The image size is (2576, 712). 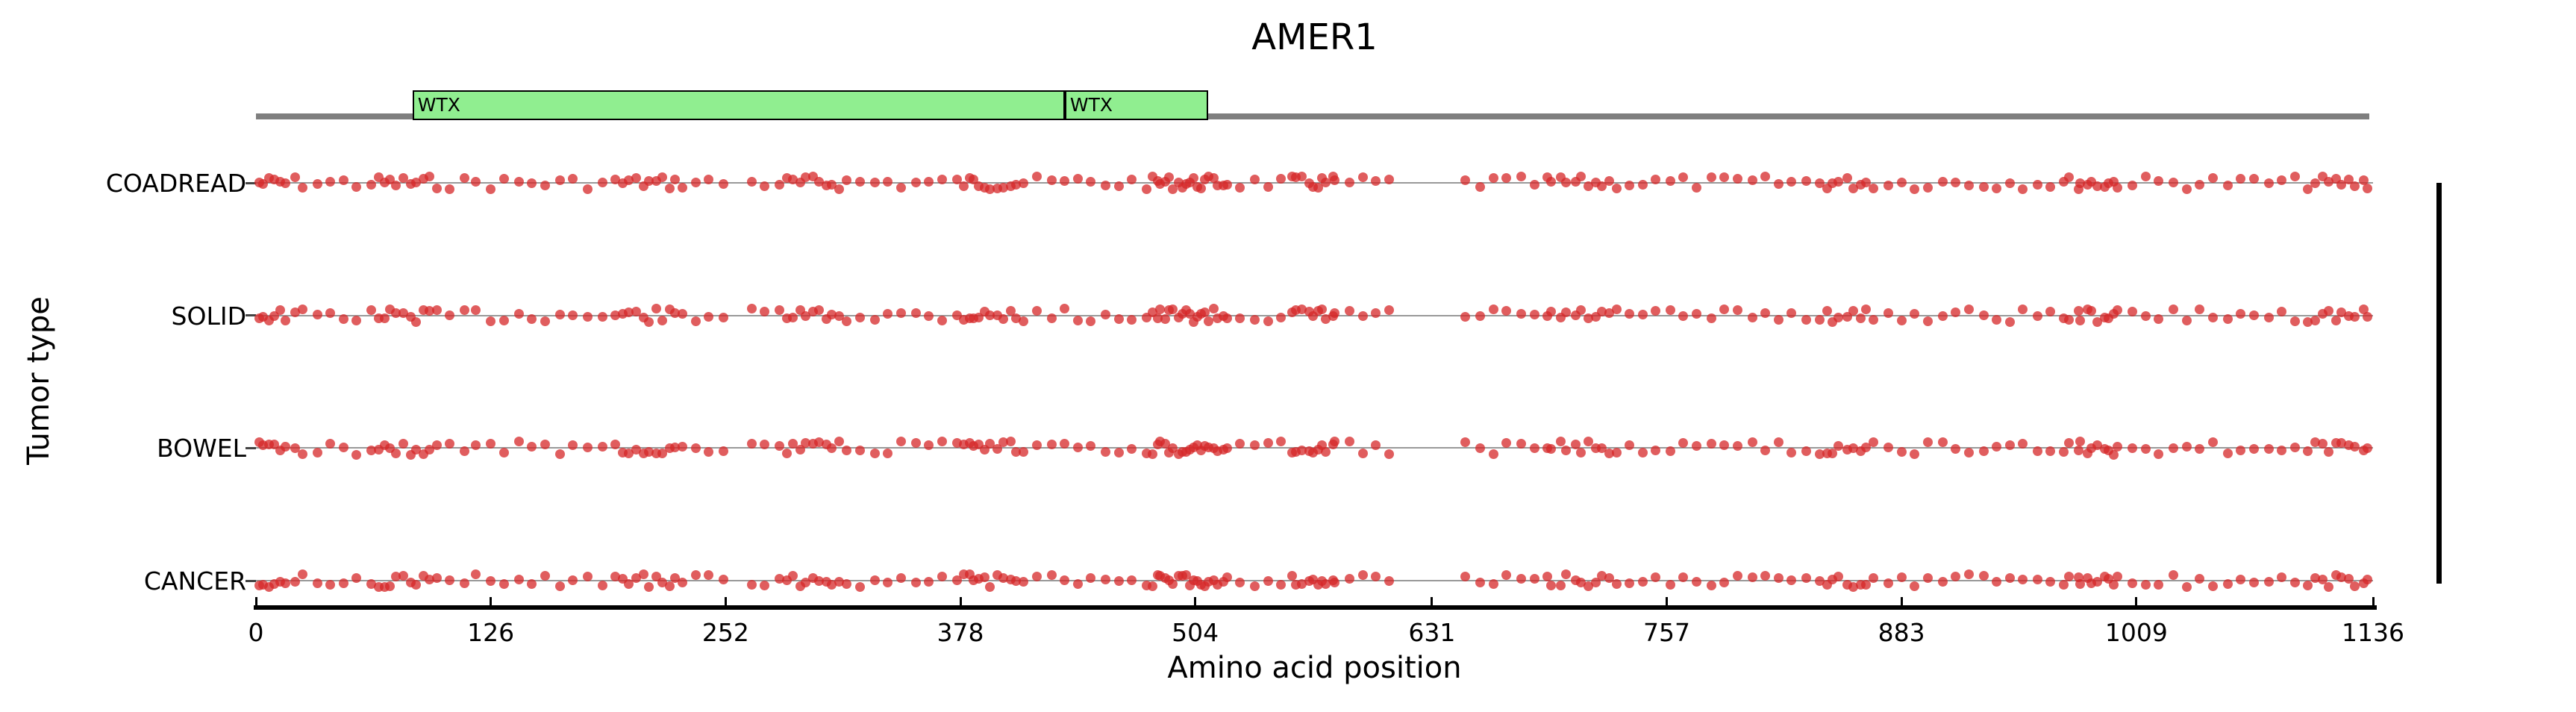 I want to click on x-tick-label: 378, so click(x=960, y=632).